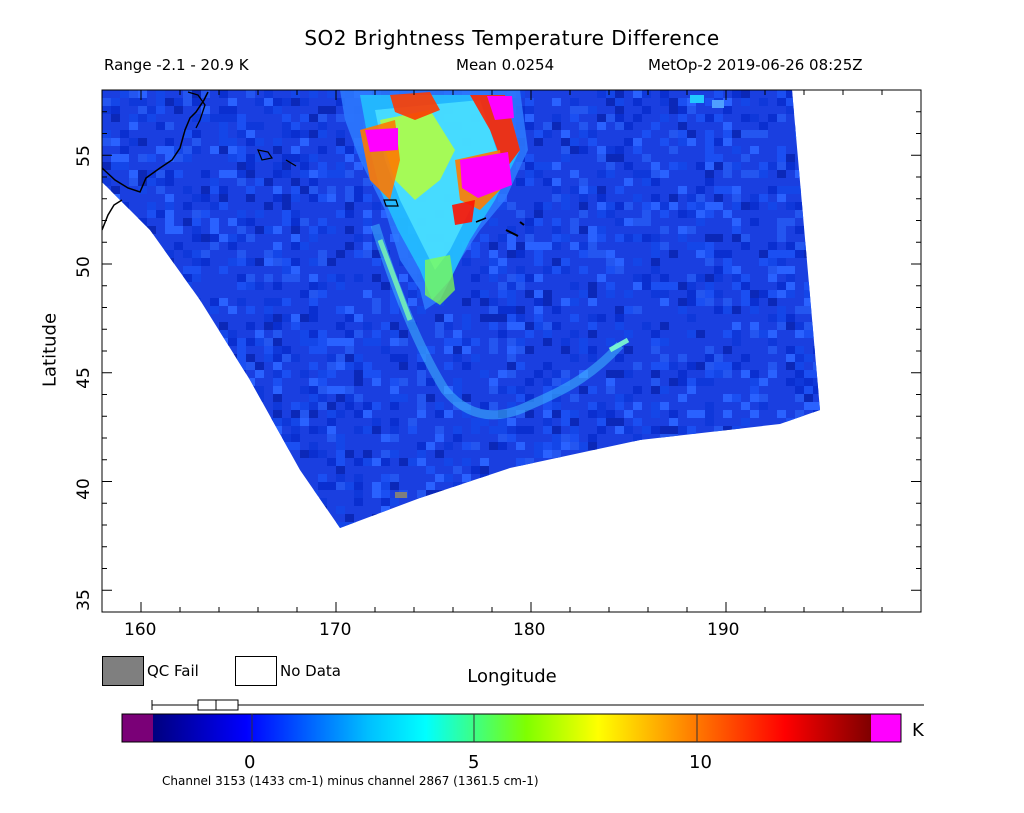  What do you see at coordinates (512, 728) in the screenshot?
I see `colorbar-gradient` at bounding box center [512, 728].